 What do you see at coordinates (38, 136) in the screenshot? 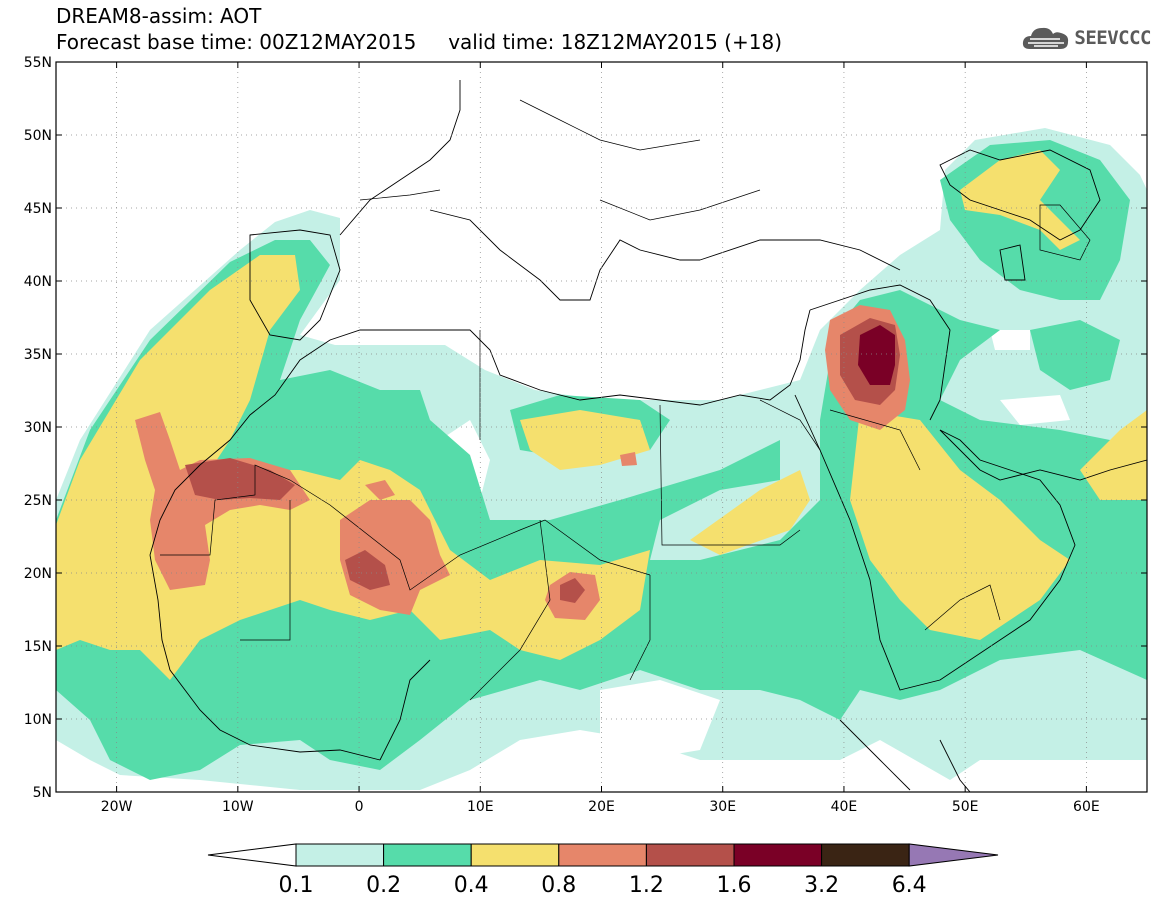
I see `lat-label: 50N` at bounding box center [38, 136].